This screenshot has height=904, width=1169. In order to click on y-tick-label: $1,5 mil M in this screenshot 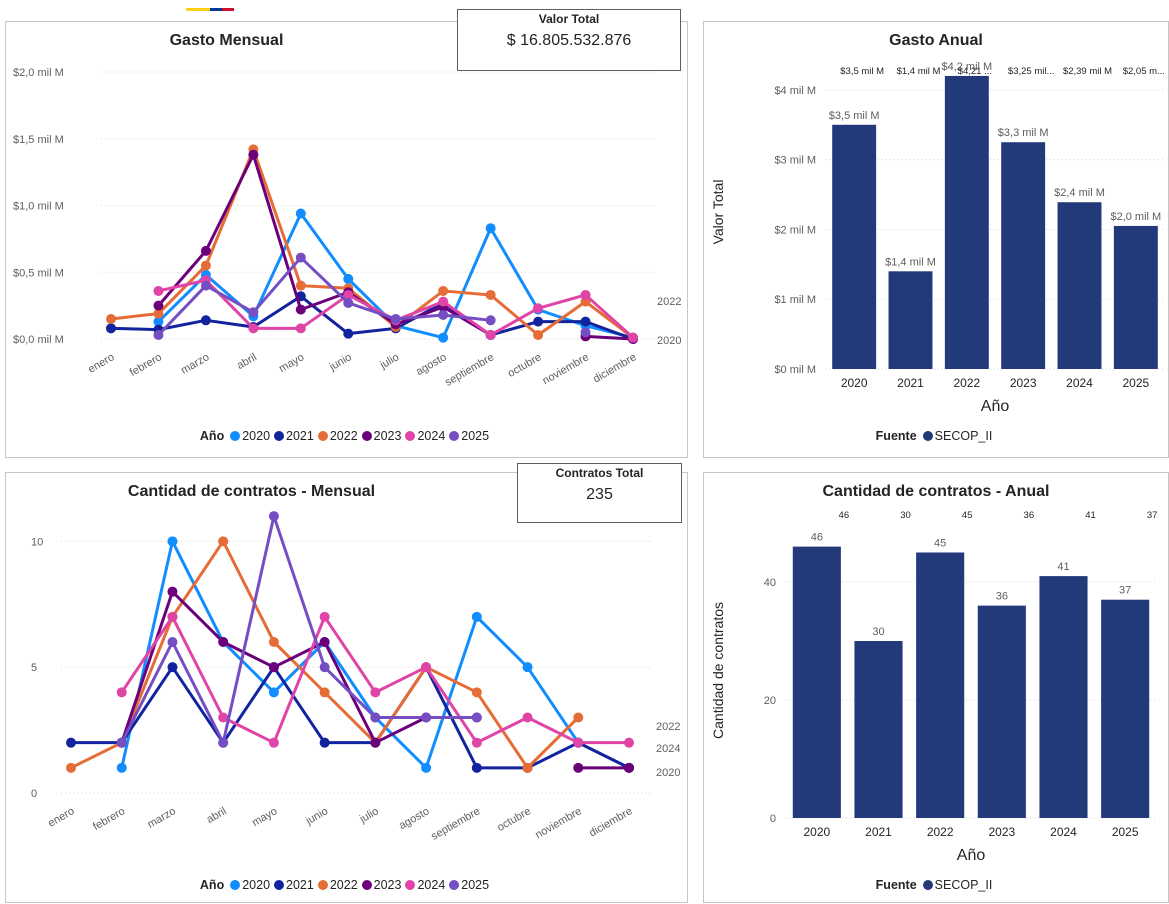, I will do `click(38, 140)`.